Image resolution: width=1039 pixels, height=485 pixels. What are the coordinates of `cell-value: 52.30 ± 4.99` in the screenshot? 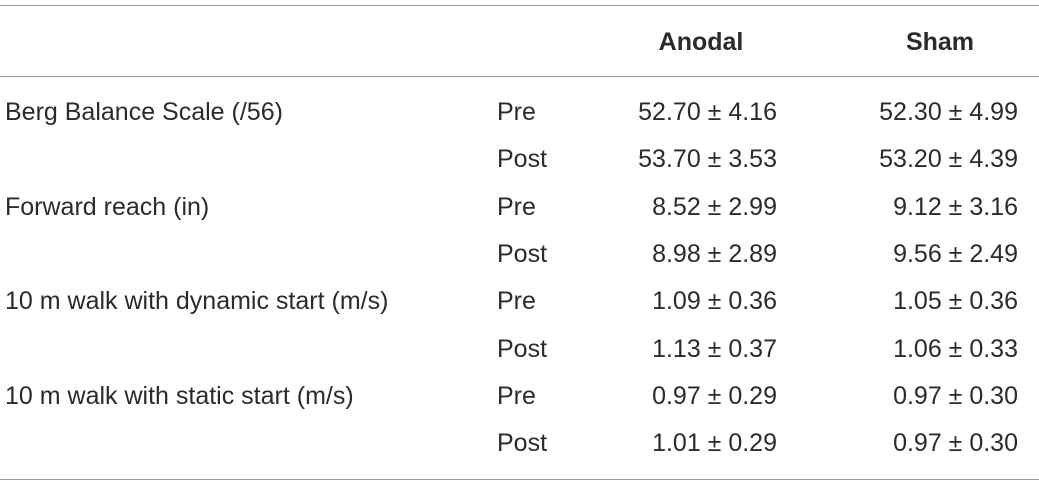 It's located at (948, 112).